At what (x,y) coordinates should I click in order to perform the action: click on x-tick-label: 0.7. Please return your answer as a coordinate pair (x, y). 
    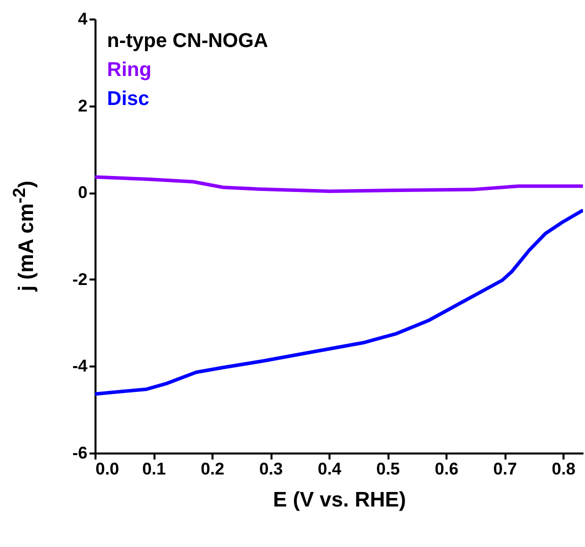
    Looking at the image, I should click on (505, 469).